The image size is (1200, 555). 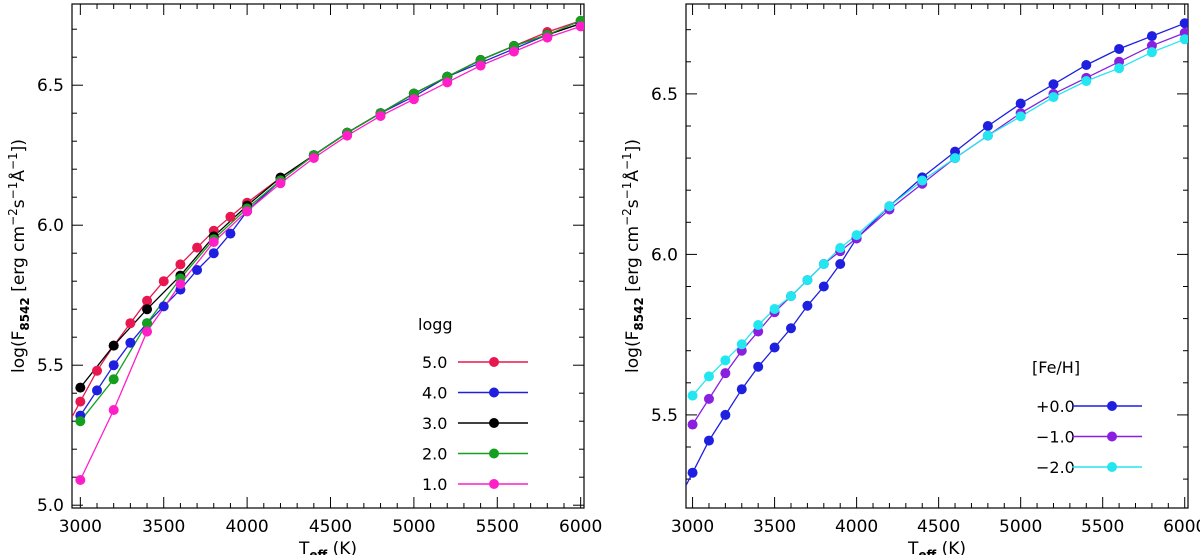 What do you see at coordinates (1055, 406) in the screenshot?
I see `legend-label: +0.0` at bounding box center [1055, 406].